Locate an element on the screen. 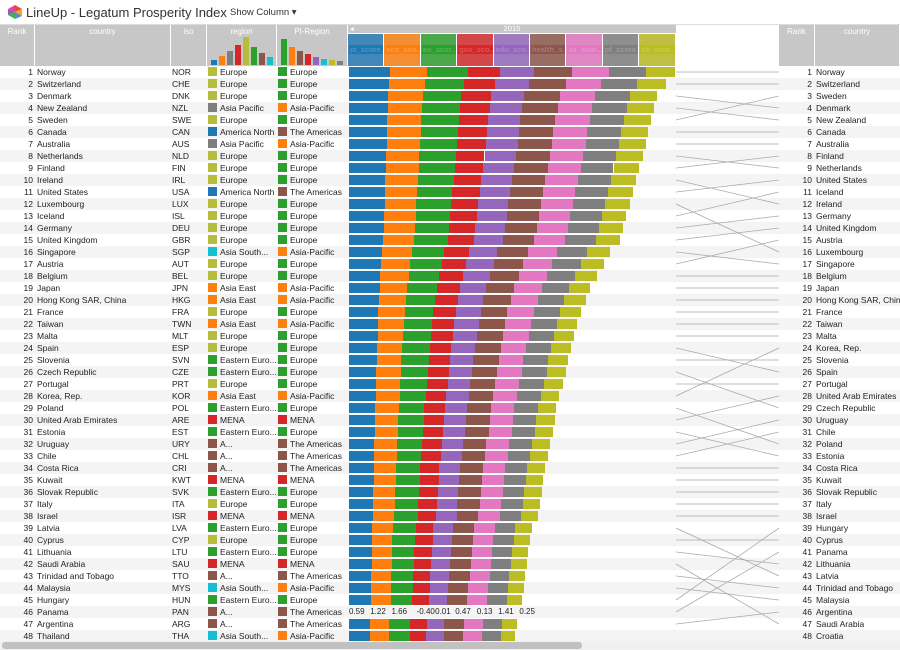 Image resolution: width=900 pixels, height=650 pixels. table-row: 10 Ireland IRL Europe Europe 10 United States is located at coordinates (450, 180).